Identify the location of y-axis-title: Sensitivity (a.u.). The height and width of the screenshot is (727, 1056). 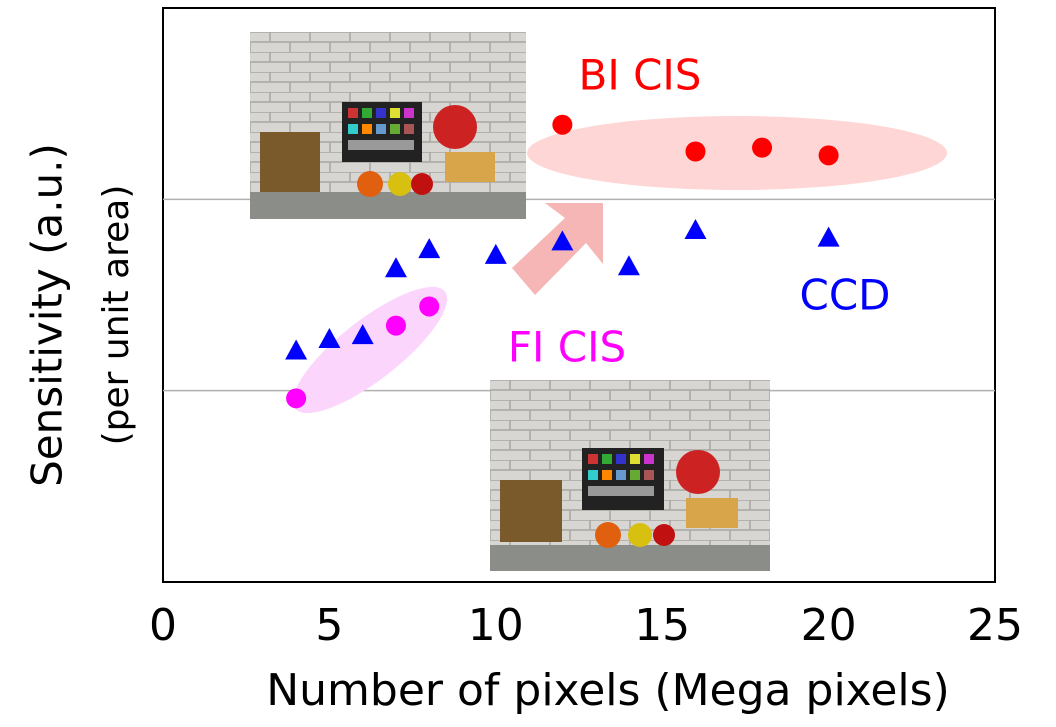
(47, 315).